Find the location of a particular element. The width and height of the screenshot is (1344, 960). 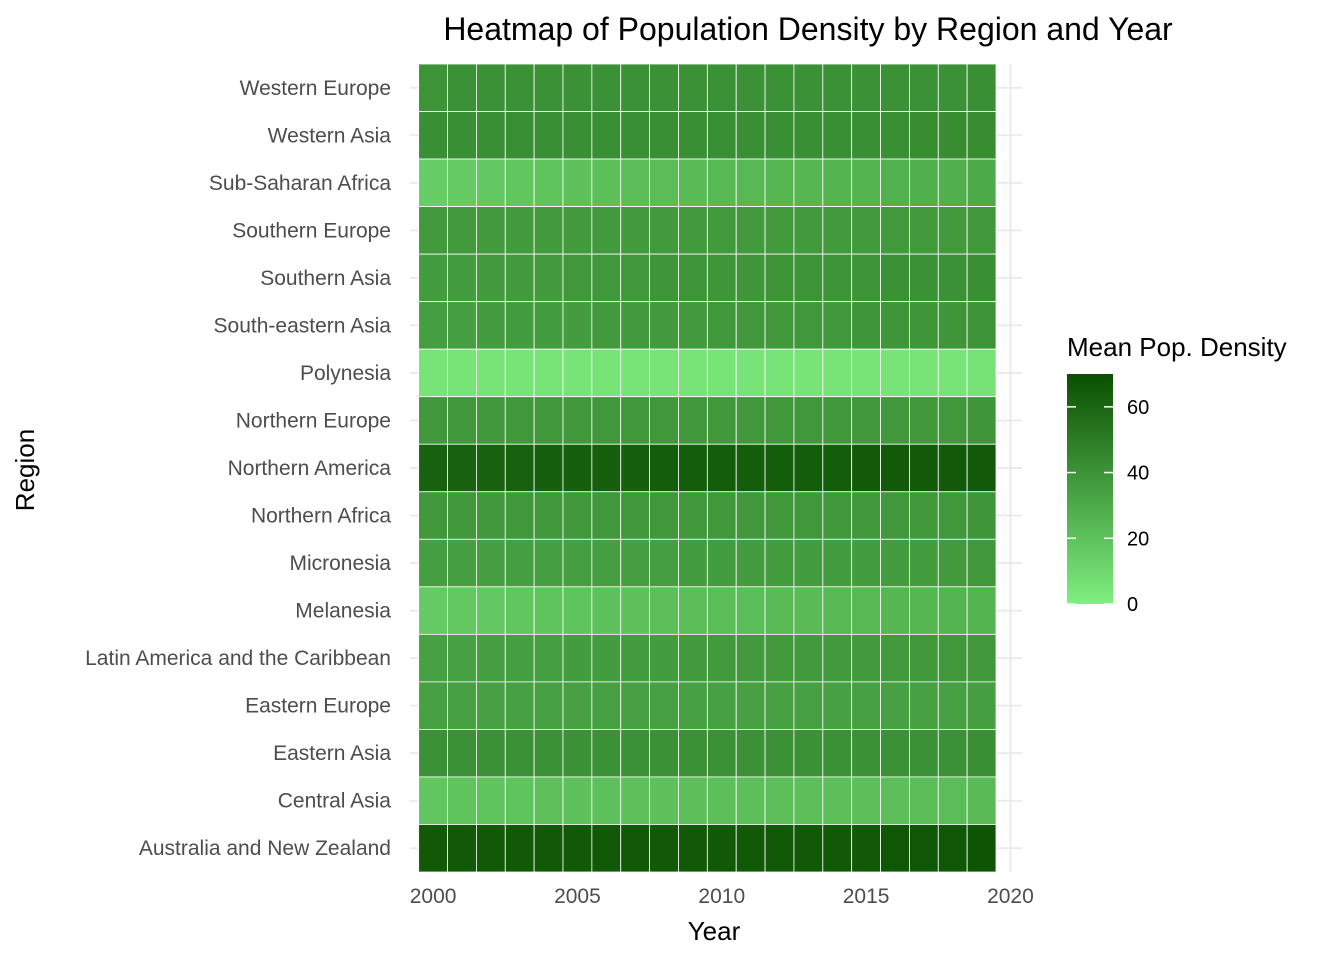

y-tick-label: Eastern Europe is located at coordinates (318, 706).